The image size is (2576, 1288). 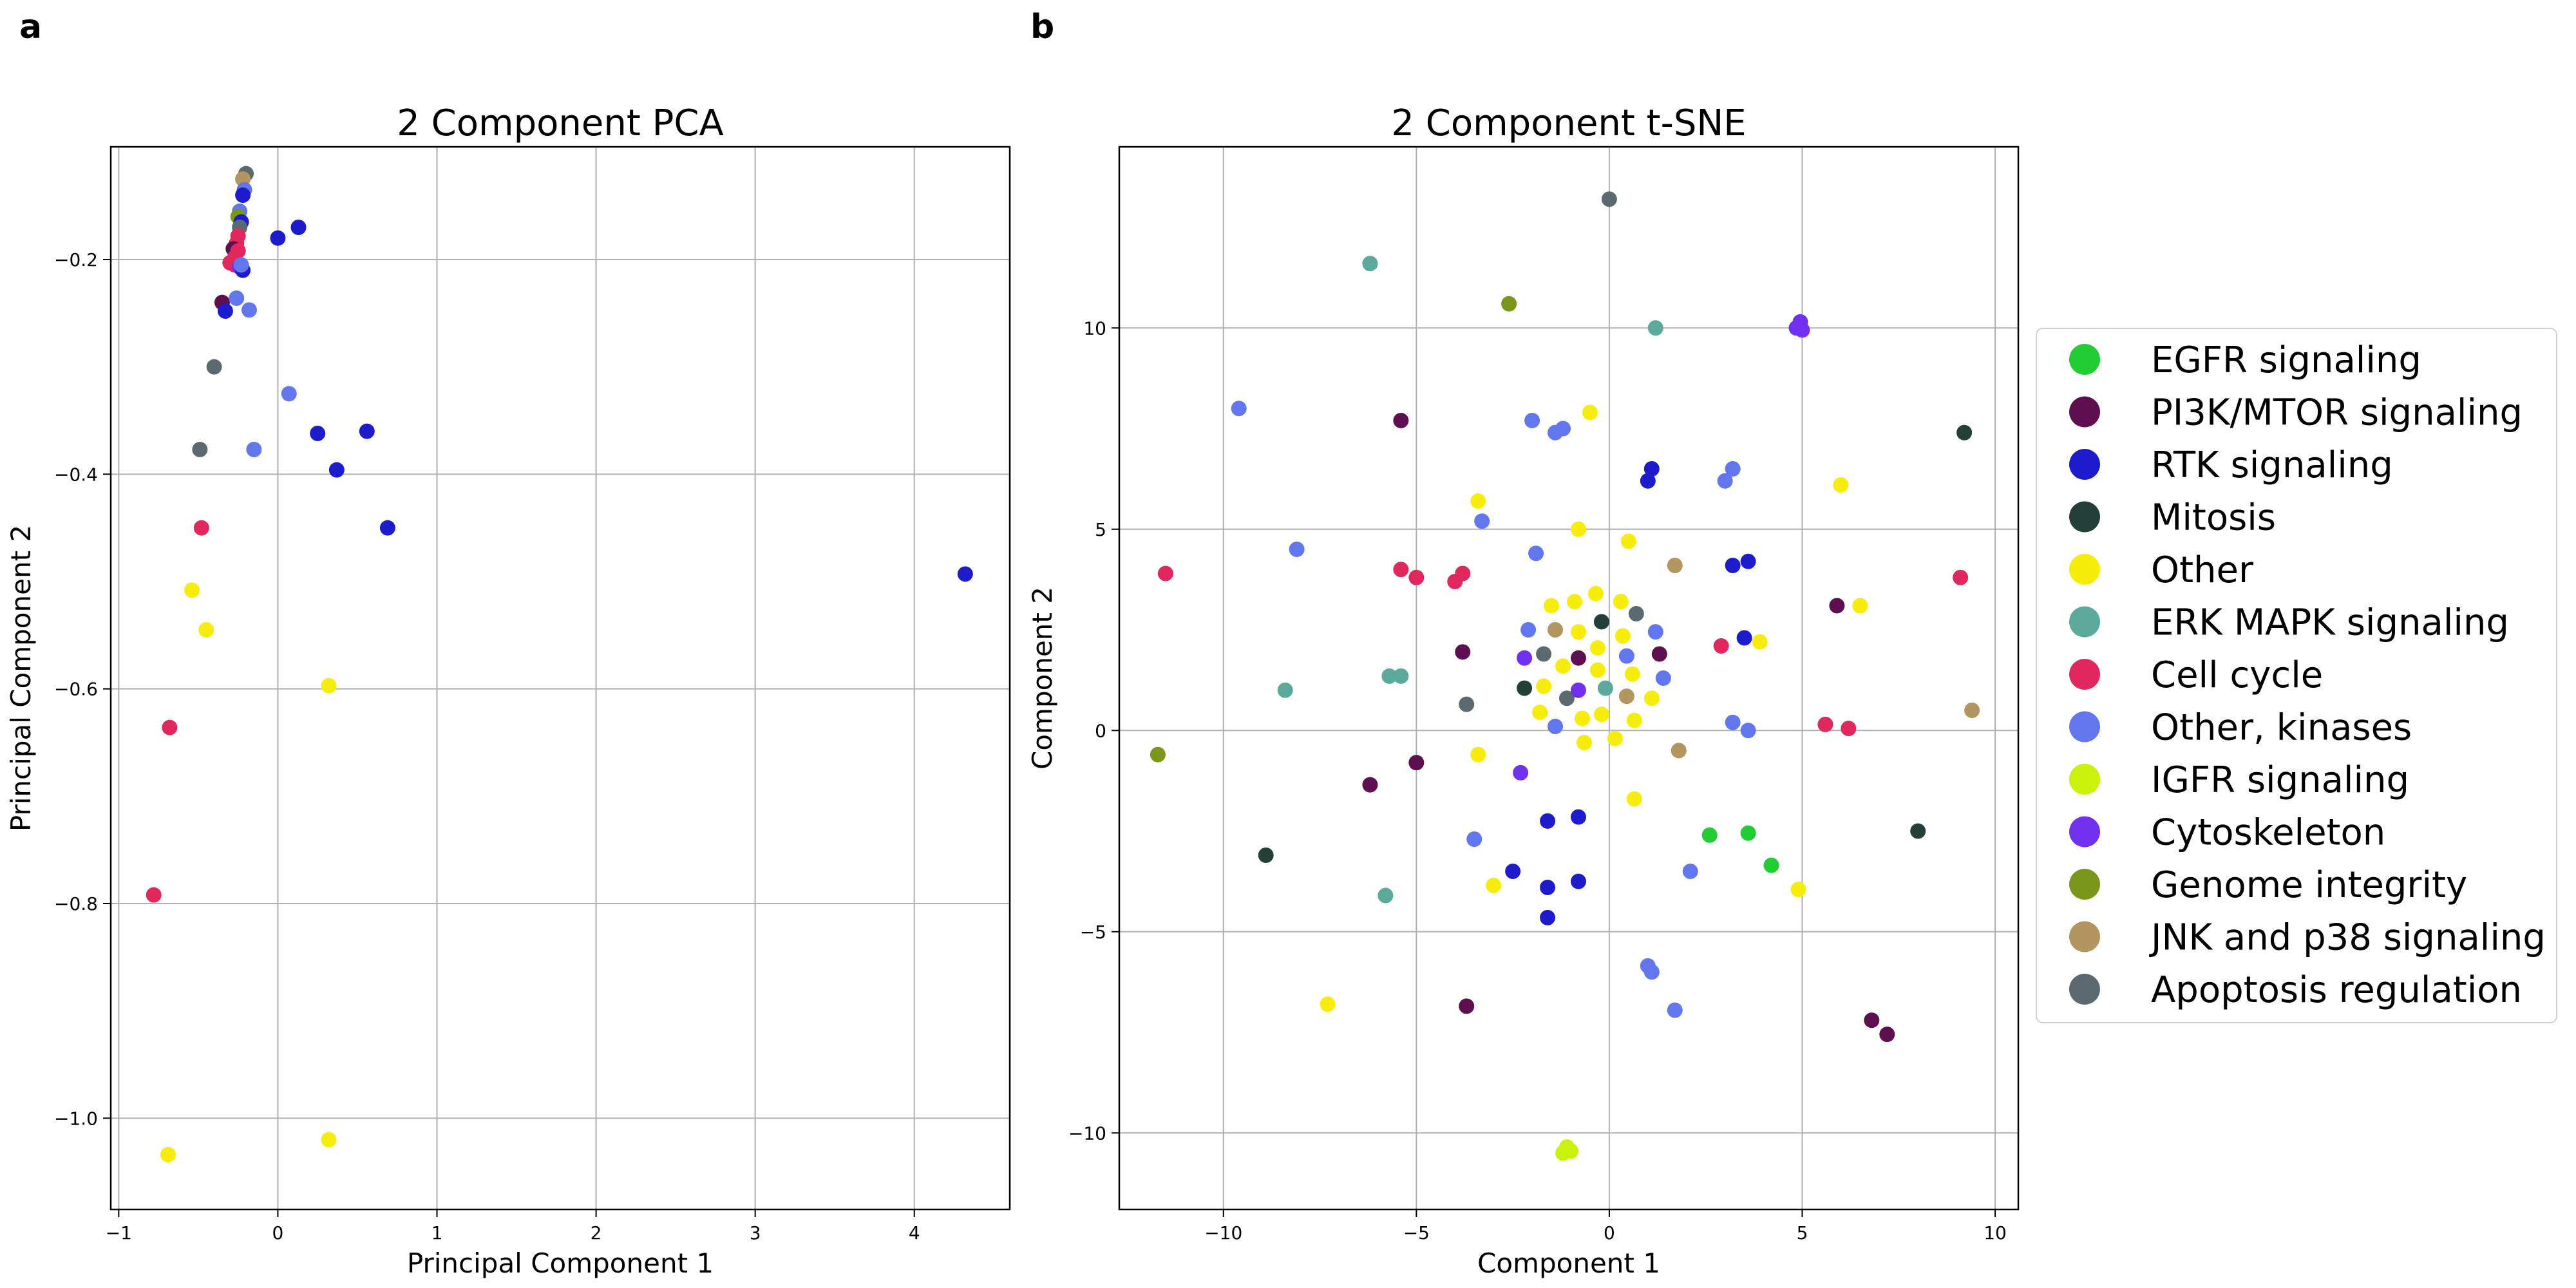 What do you see at coordinates (2347, 938) in the screenshot?
I see `legend-label-11: JNK and p38 signaling` at bounding box center [2347, 938].